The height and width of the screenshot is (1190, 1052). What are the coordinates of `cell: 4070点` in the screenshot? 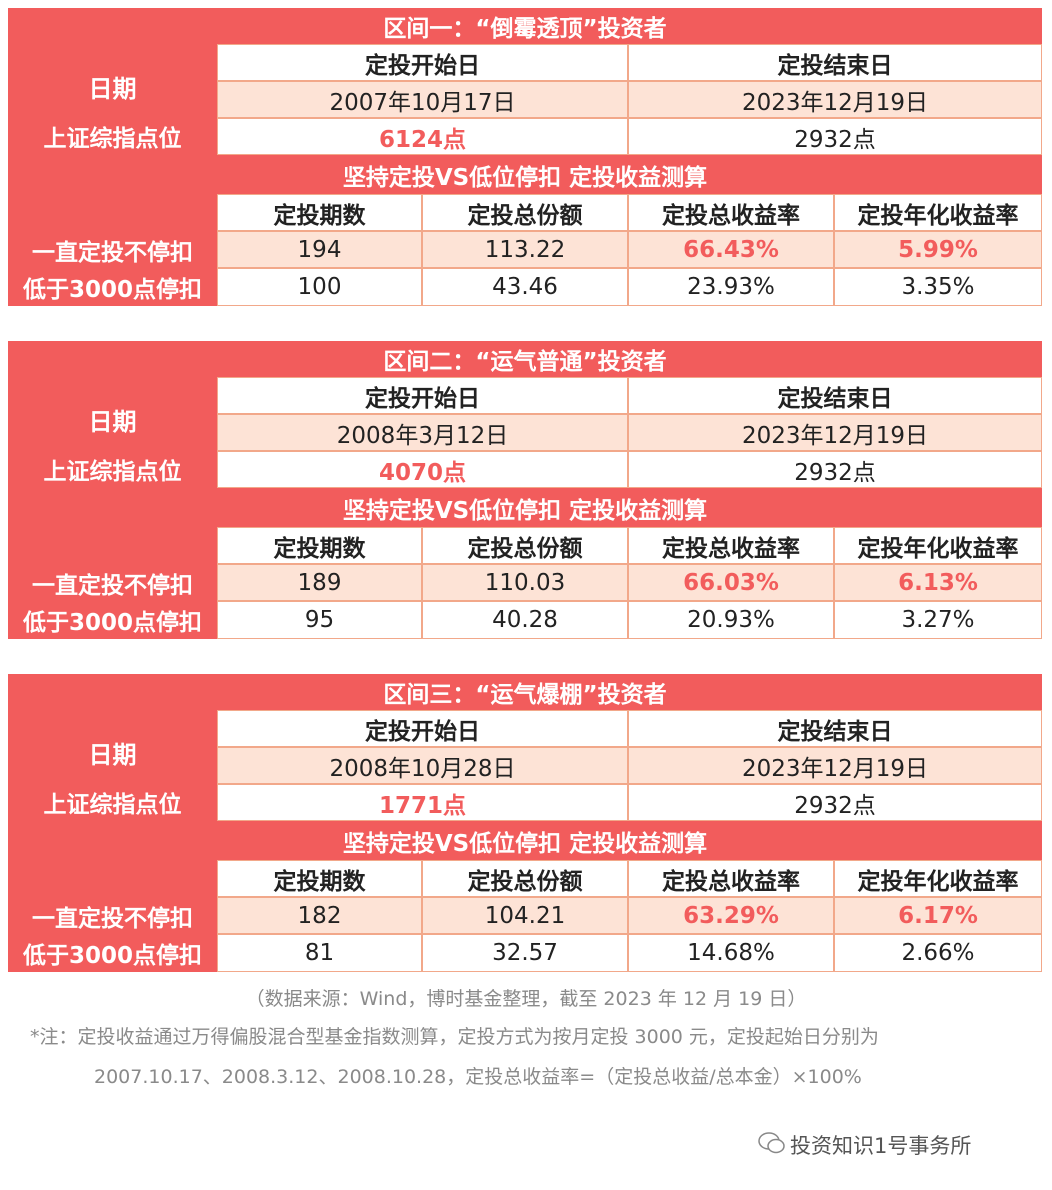 It's located at (422, 469).